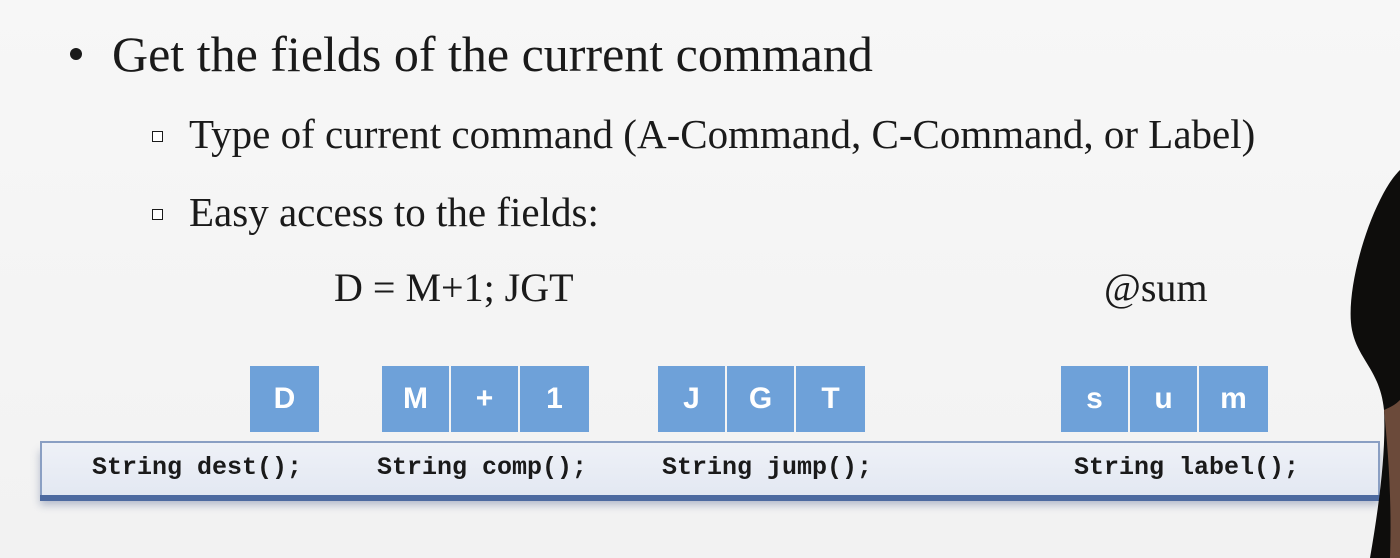  What do you see at coordinates (1095, 399) in the screenshot?
I see `field-cell: s` at bounding box center [1095, 399].